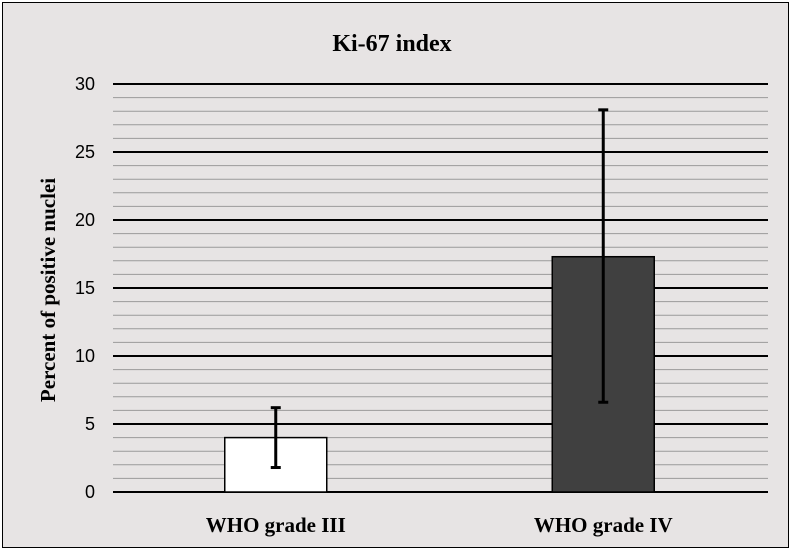 This screenshot has height=552, width=793. I want to click on y-tick-label: 25, so click(85, 152).